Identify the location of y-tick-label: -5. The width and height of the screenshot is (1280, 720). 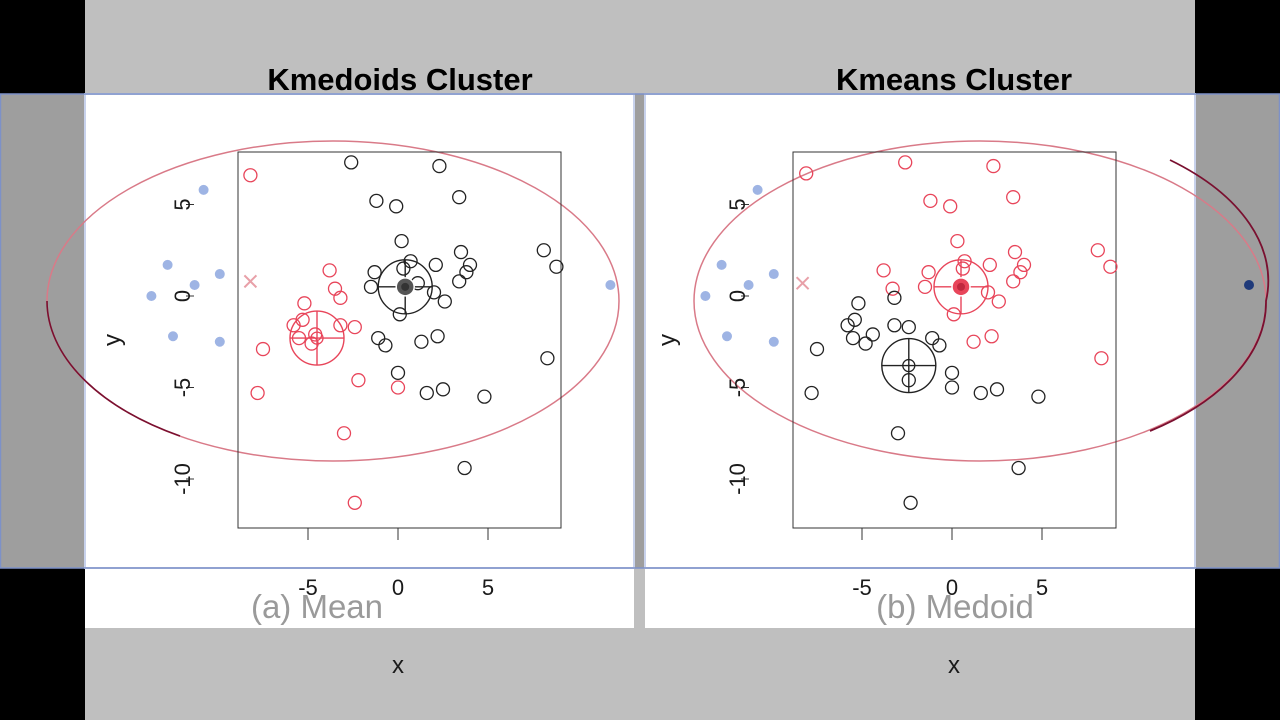
(737, 388).